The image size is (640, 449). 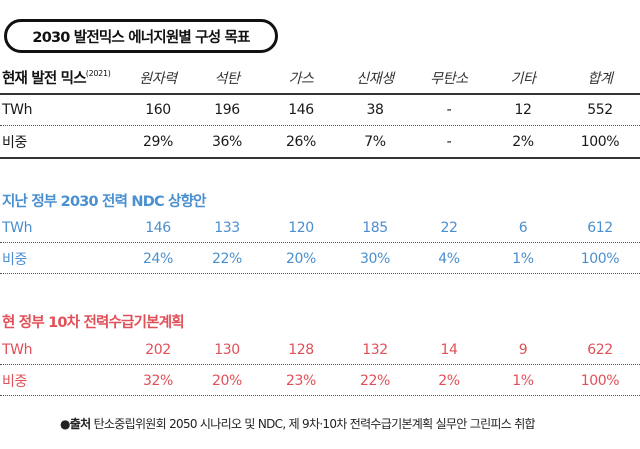 I want to click on curr-gov-title: 현 정부 10차 전력수급기본계획, so click(x=93, y=323).